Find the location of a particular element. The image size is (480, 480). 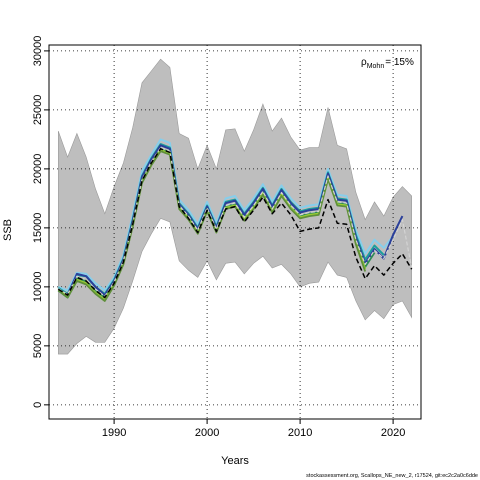

y-tick-label: 0 is located at coordinates (38, 405).